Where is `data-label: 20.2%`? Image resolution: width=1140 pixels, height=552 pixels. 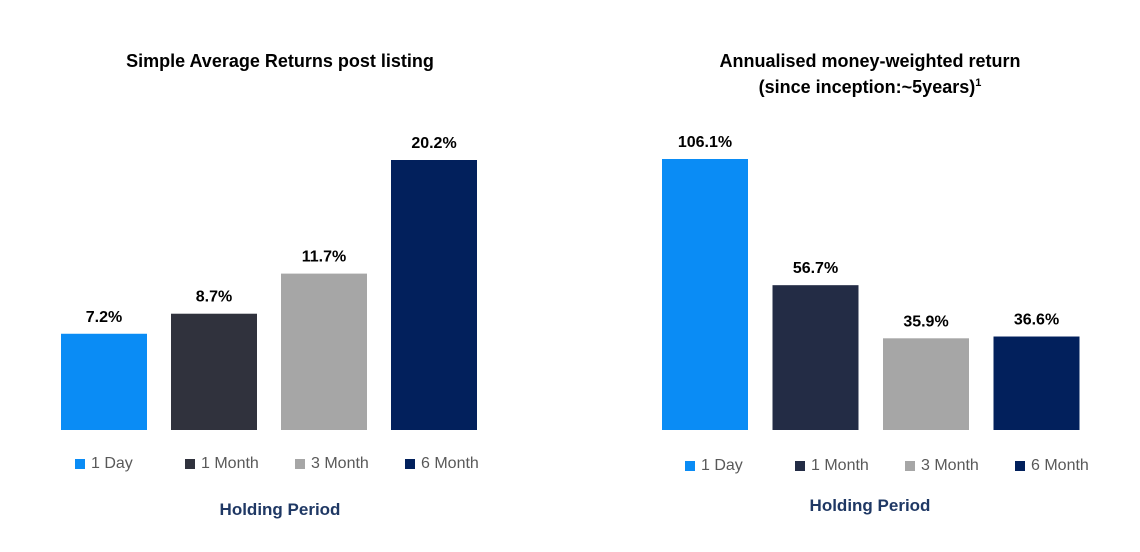
data-label: 20.2% is located at coordinates (433, 143).